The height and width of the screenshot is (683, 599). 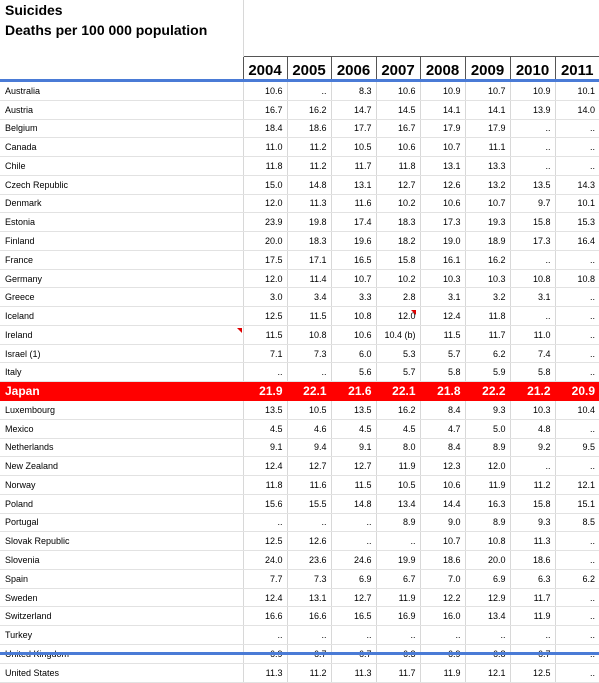 What do you see at coordinates (121, 541) in the screenshot?
I see `country-name: Slovak Republic` at bounding box center [121, 541].